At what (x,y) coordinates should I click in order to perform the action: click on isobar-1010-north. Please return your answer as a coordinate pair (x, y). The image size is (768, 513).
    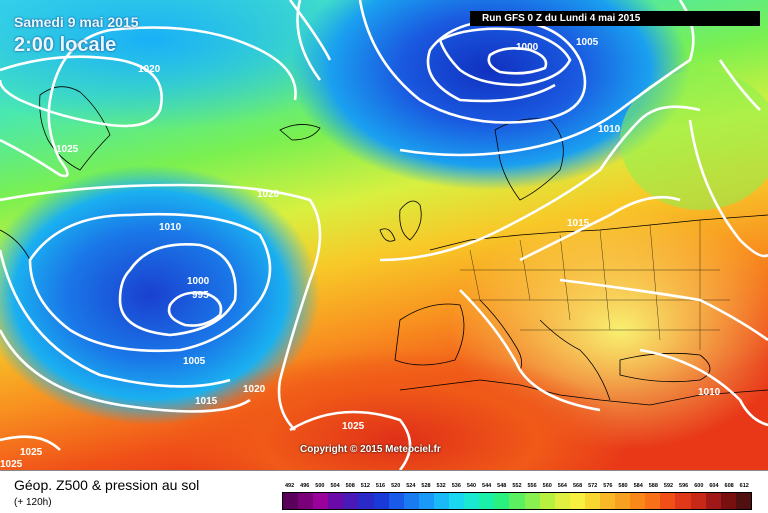
    Looking at the image, I should click on (540, 183).